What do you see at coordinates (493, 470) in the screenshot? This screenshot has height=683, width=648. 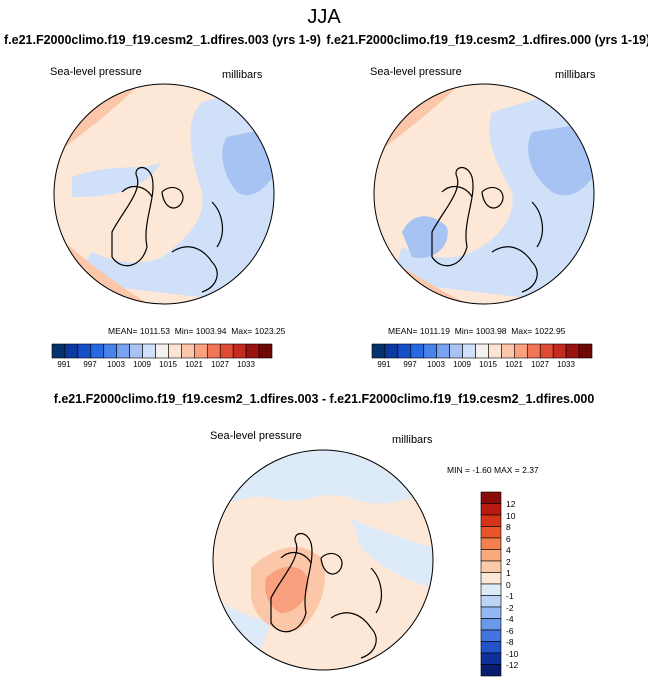 I see `diff-stats: MIN = -1.60 MAX = 2.37` at bounding box center [493, 470].